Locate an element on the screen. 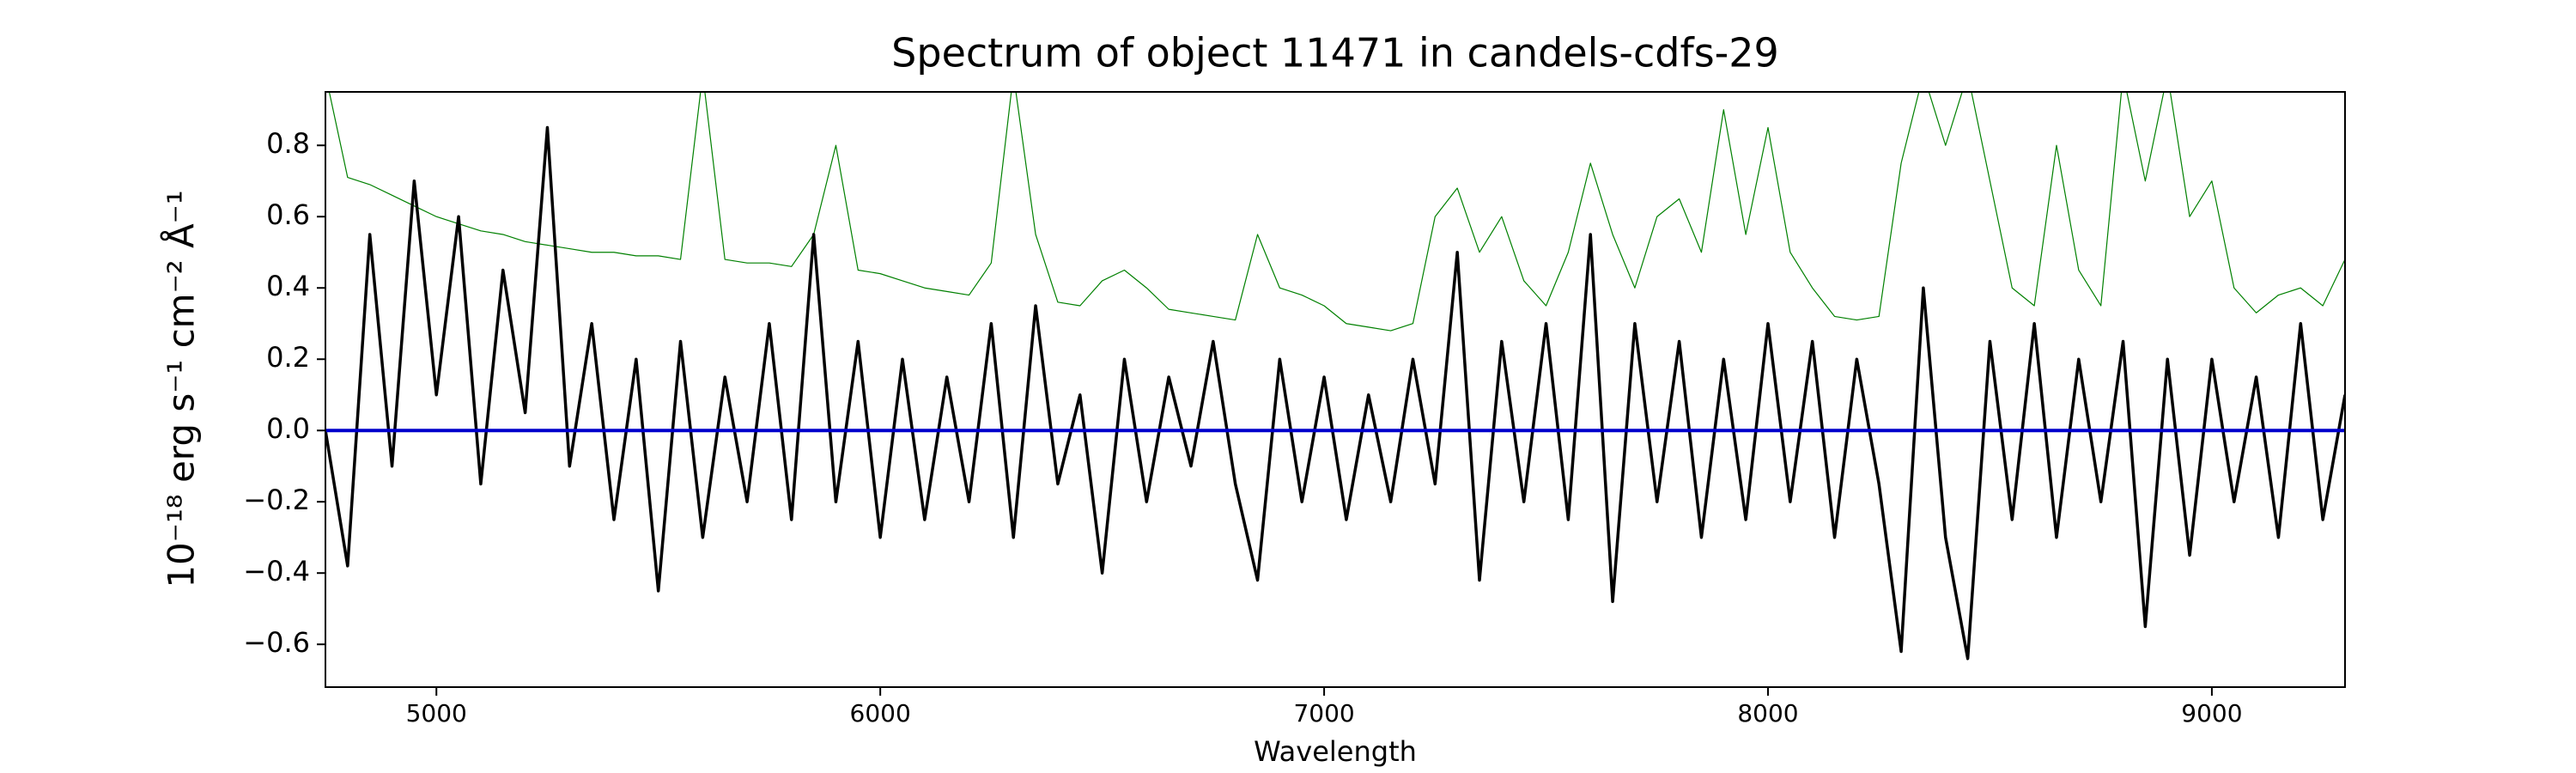 The height and width of the screenshot is (773, 2576). y-tick-label: 0.4 is located at coordinates (288, 286).